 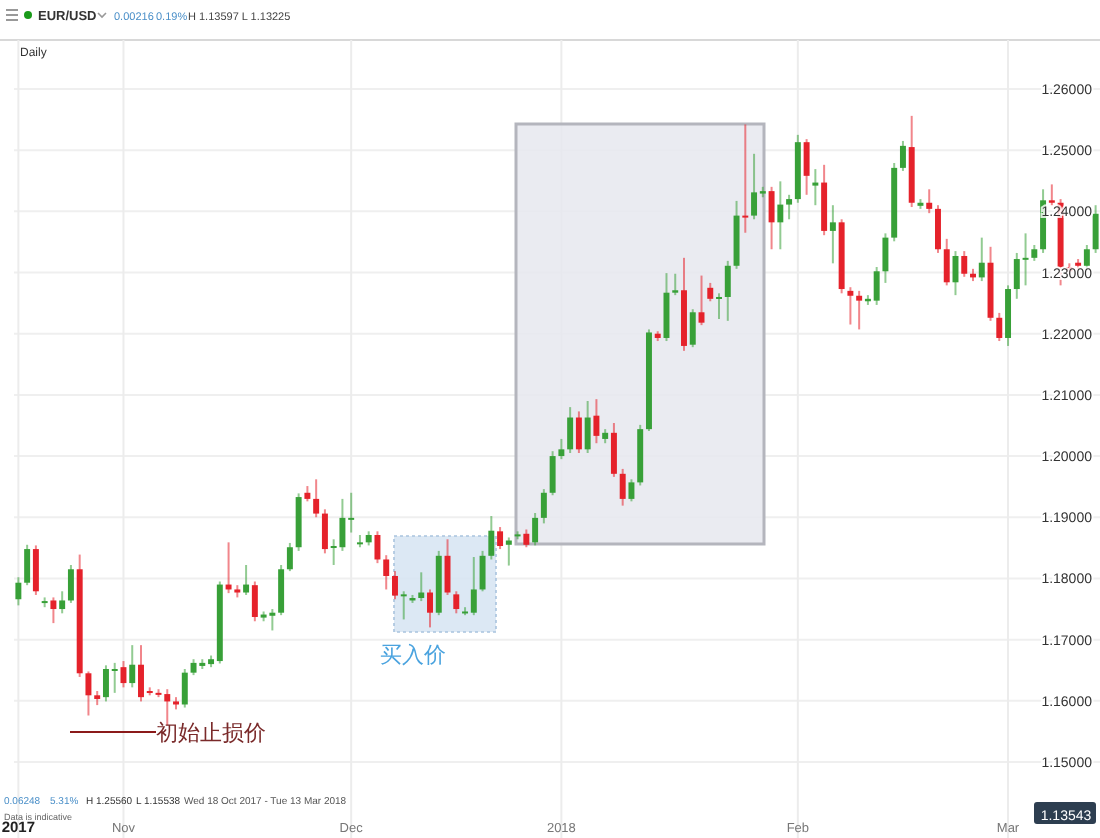 I want to click on annotation: 买入价, so click(x=413, y=655).